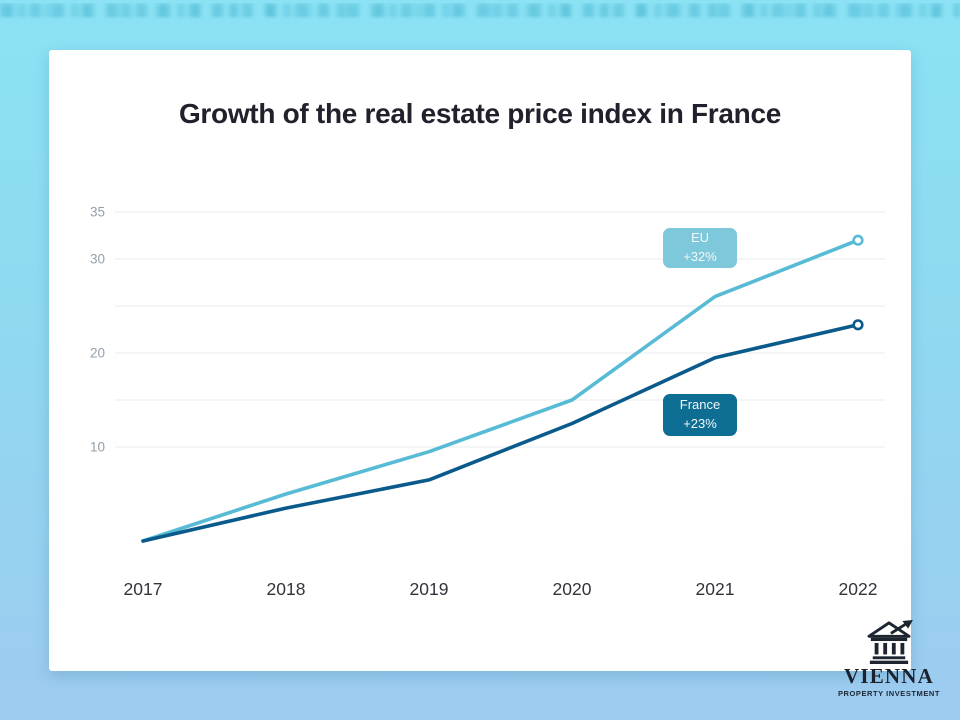 The height and width of the screenshot is (720, 960). I want to click on callout-france-growth: +23%, so click(700, 423).